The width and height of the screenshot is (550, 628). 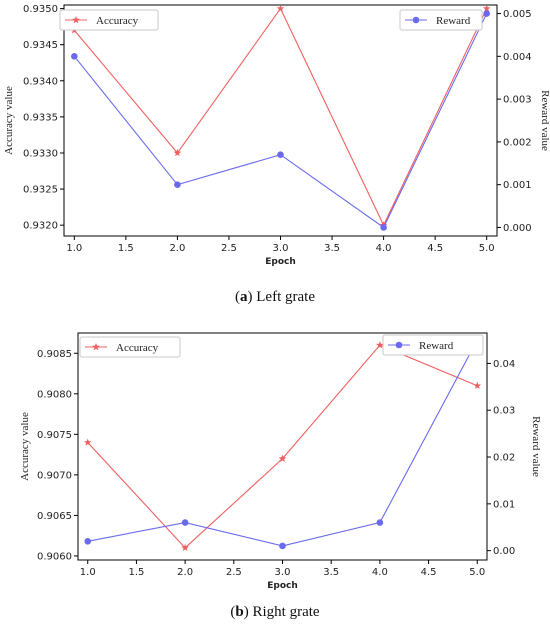 What do you see at coordinates (285, 297) in the screenshot?
I see `caption-a-text: Left grate` at bounding box center [285, 297].